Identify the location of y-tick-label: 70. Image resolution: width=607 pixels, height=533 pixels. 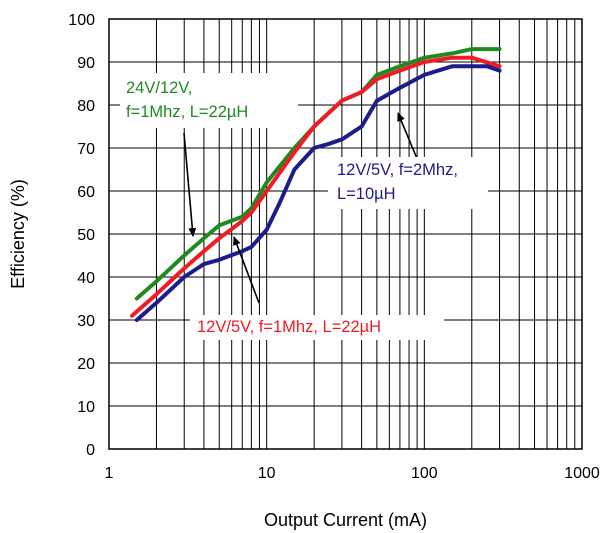
(86, 149).